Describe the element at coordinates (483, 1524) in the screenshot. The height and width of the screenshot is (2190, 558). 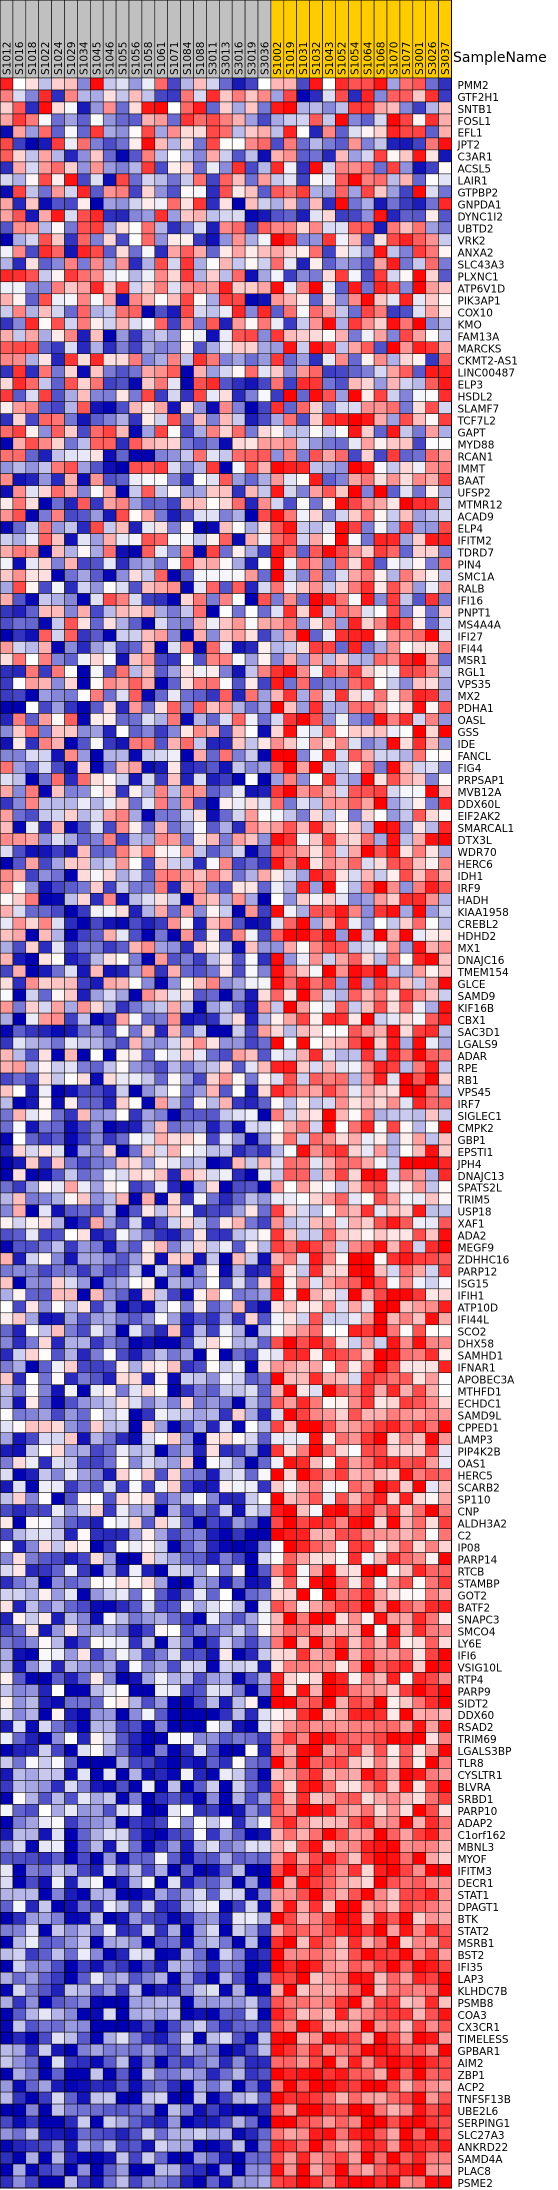
I see `row-label: ALDH3A2` at that location.